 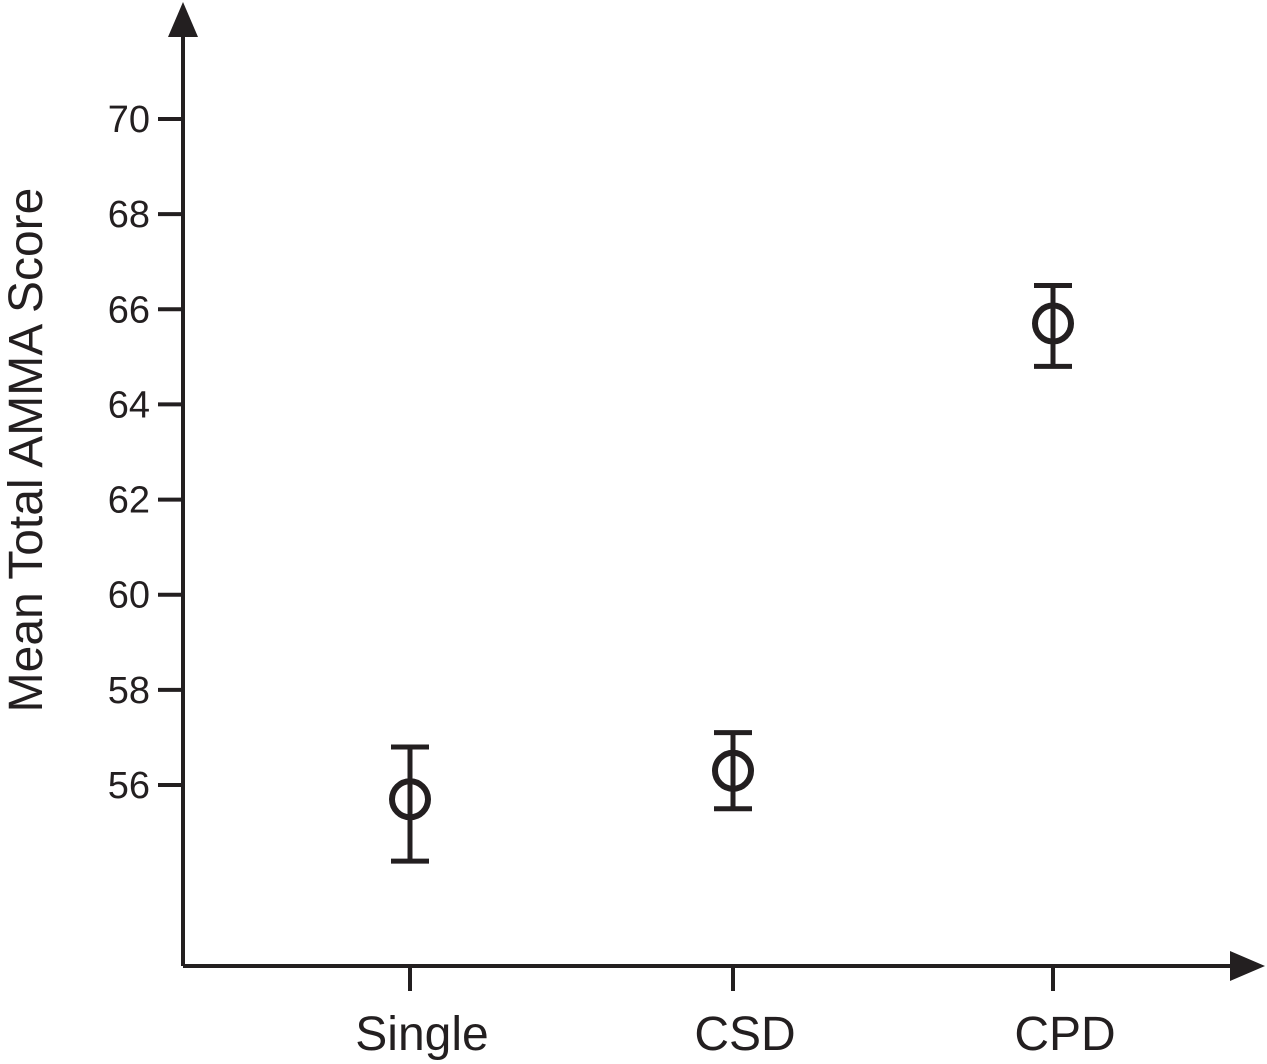 What do you see at coordinates (129, 215) in the screenshot?
I see `y-tick-label: 68` at bounding box center [129, 215].